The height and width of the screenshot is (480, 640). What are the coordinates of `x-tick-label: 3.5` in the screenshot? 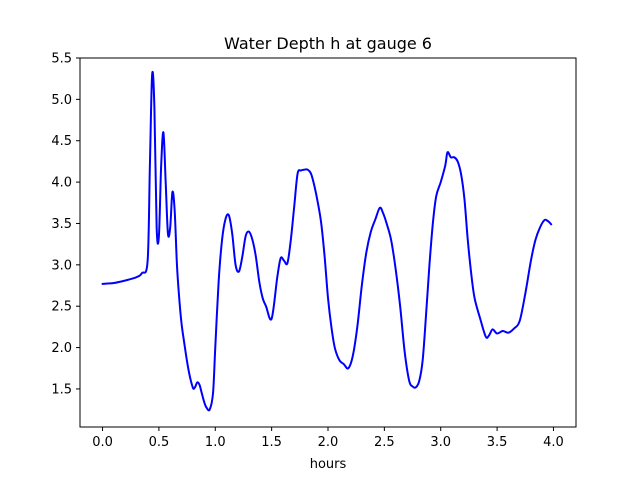 It's located at (497, 442).